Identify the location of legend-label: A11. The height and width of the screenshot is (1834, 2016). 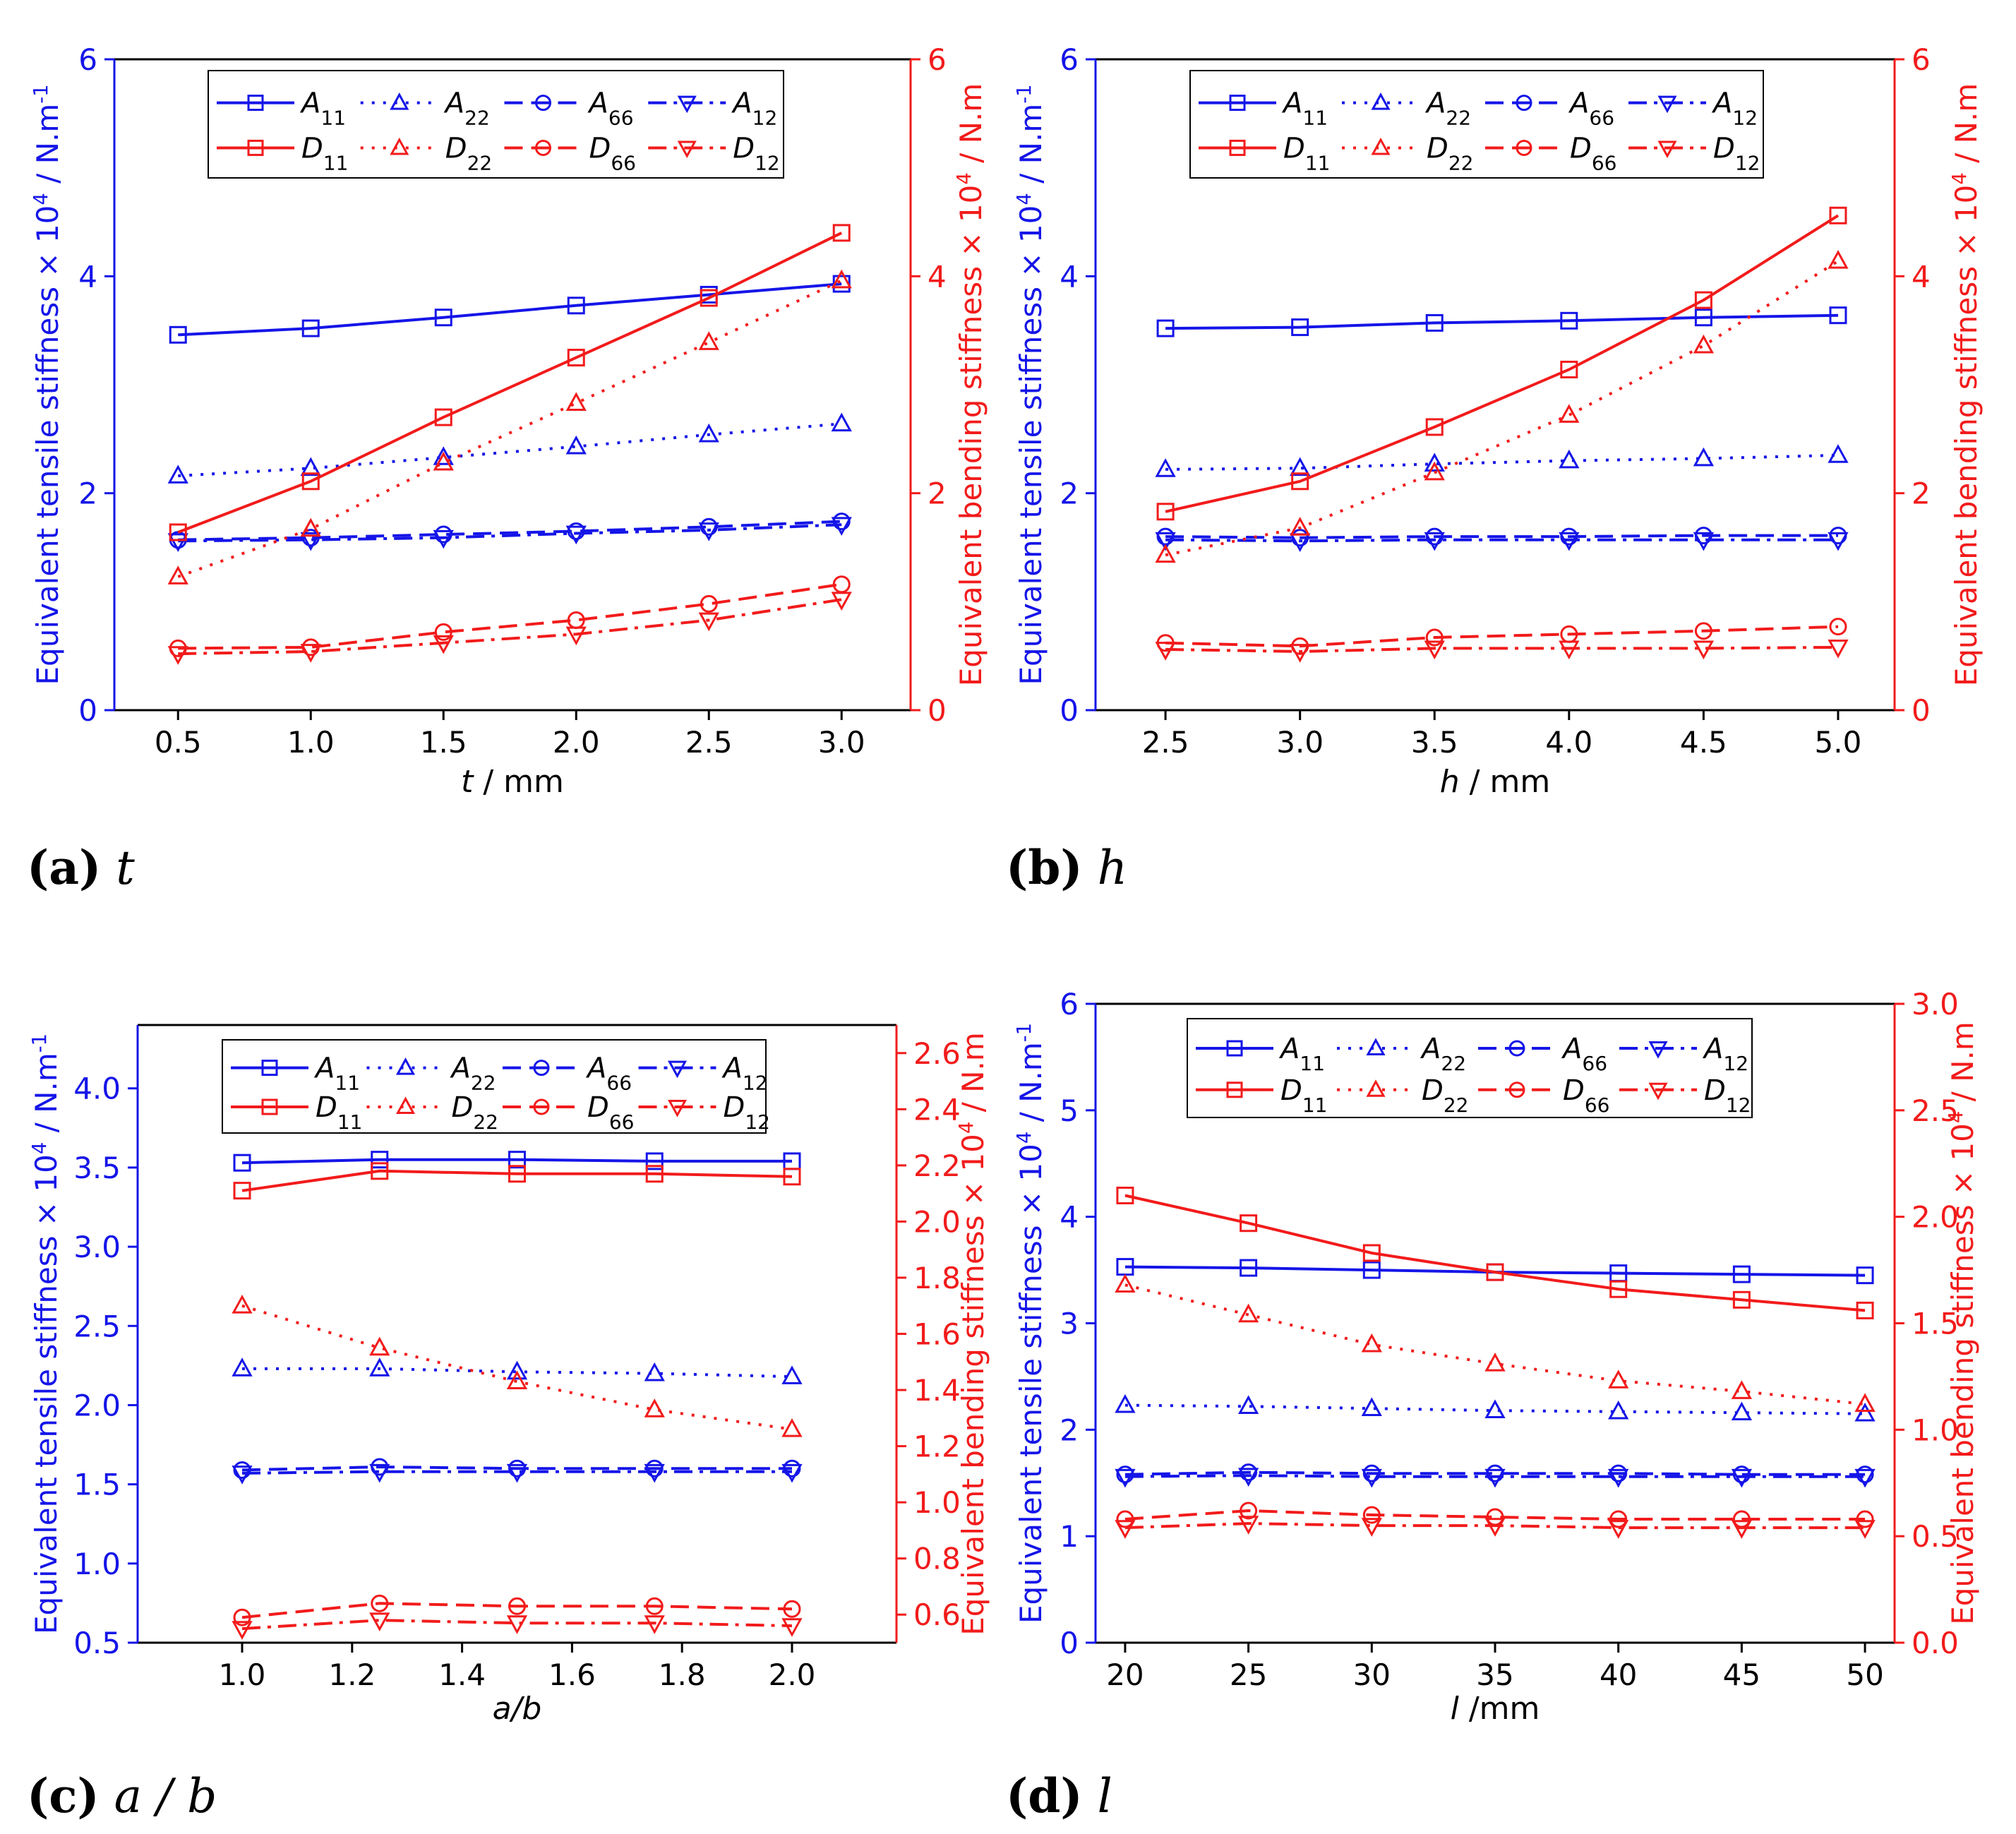
(1305, 109).